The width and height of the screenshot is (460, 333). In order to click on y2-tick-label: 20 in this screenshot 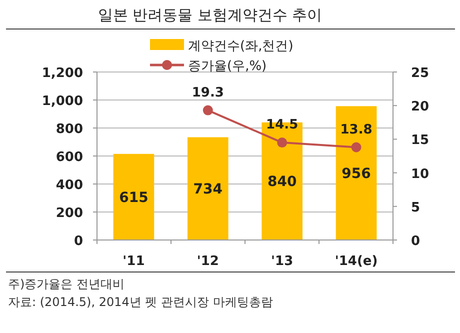, I will do `click(420, 107)`.